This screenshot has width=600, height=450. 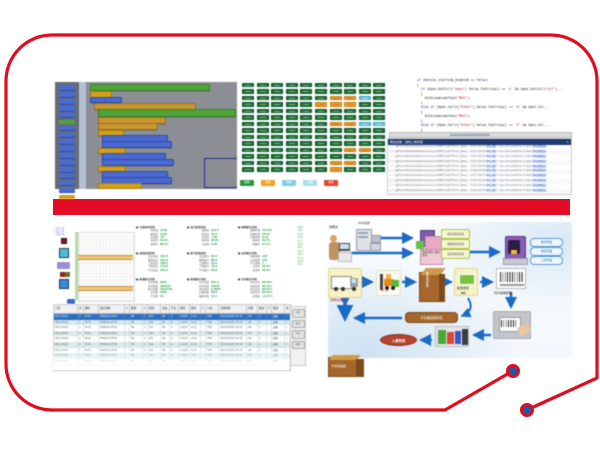 What do you see at coordinates (91, 309) in the screenshot?
I see `table-header-cell: 機台` at bounding box center [91, 309].